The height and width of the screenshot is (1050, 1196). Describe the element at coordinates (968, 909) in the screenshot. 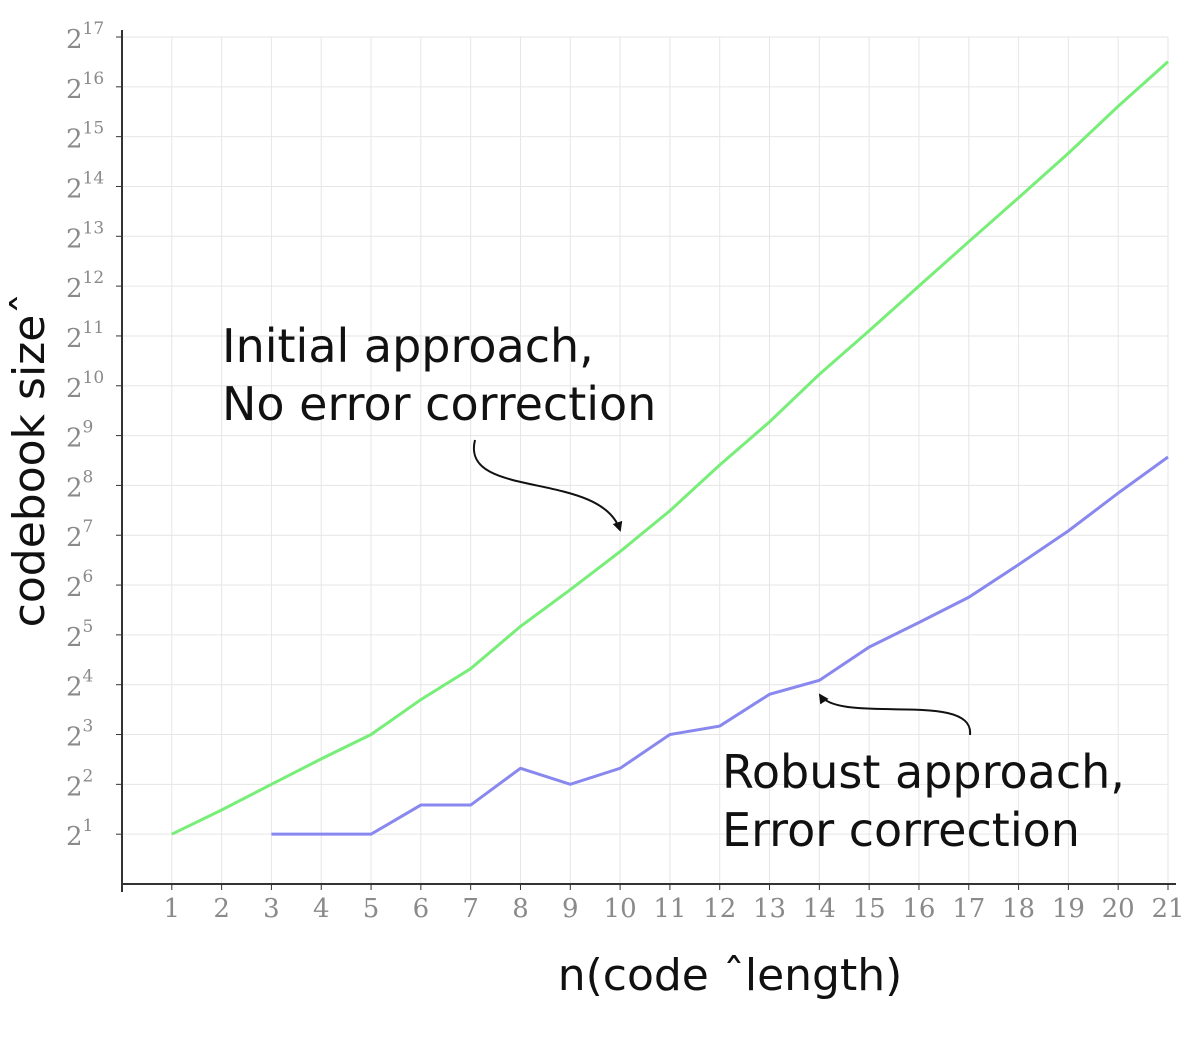

I see `x-tick-label: 17` at that location.